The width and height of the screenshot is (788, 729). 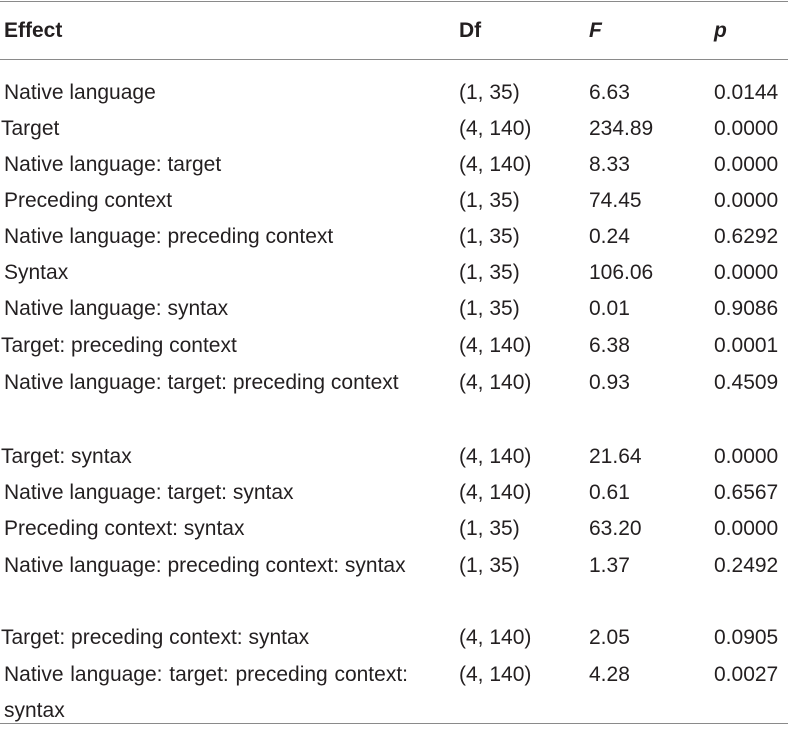 I want to click on cell-f: 74.45, so click(x=615, y=200).